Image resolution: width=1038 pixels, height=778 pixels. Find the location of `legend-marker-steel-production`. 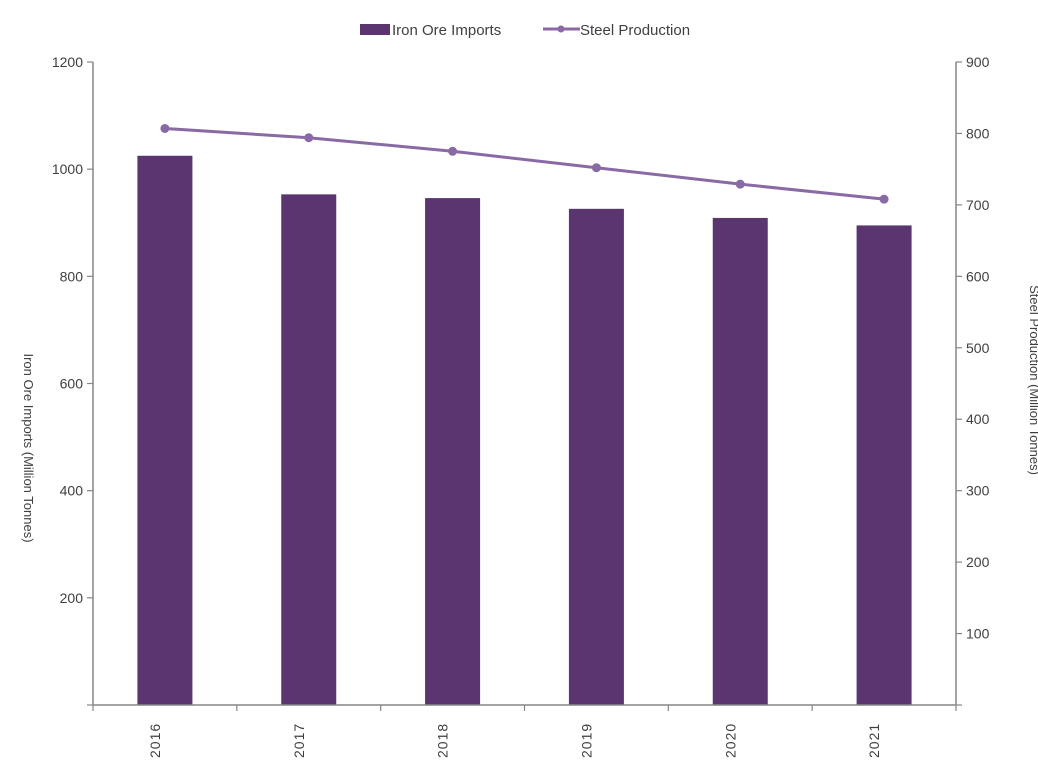

legend-marker-steel-production is located at coordinates (561, 29).